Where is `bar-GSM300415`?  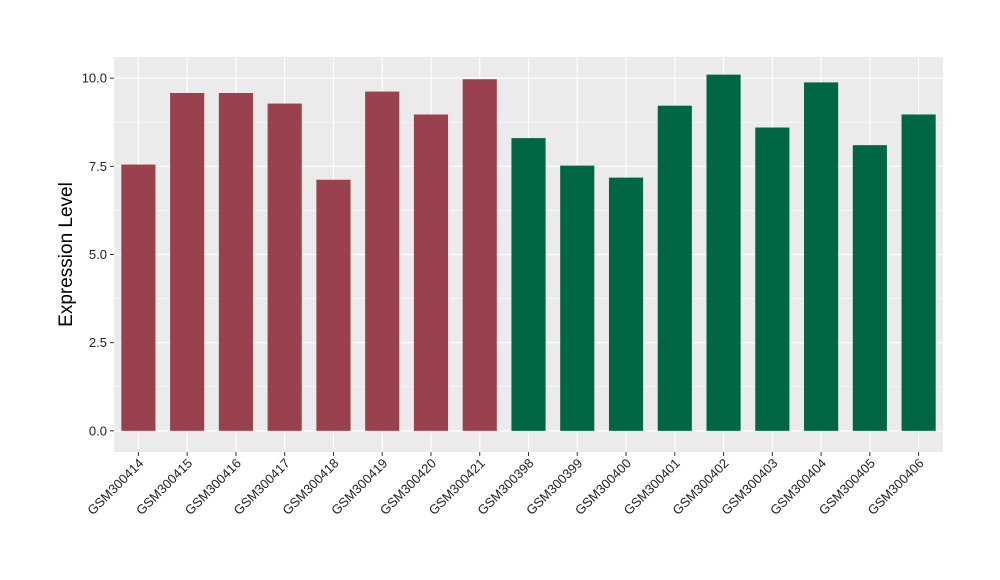 bar-GSM300415 is located at coordinates (187, 261).